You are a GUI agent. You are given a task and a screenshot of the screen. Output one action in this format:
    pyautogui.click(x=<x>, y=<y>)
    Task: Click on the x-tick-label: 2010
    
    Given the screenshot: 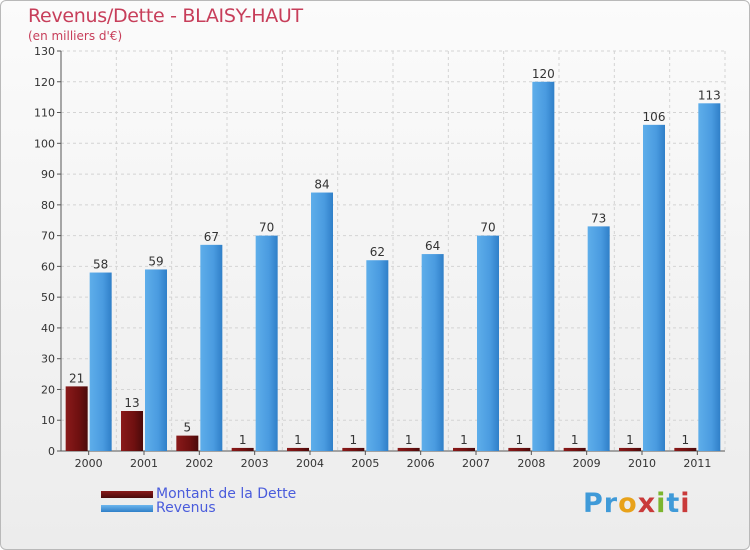 What is the action you would take?
    pyautogui.click(x=642, y=463)
    